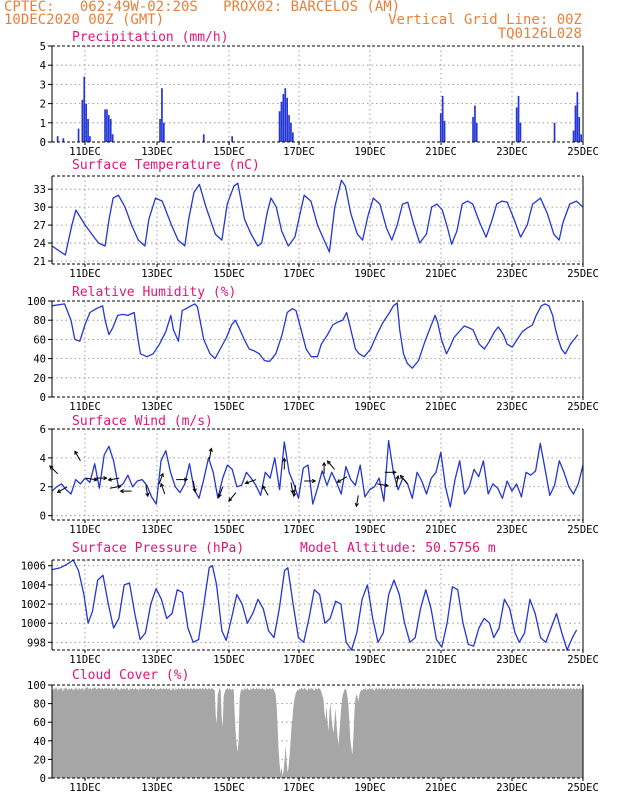 This screenshot has height=800, width=618. I want to click on y-tick-label: 40, so click(39, 360).